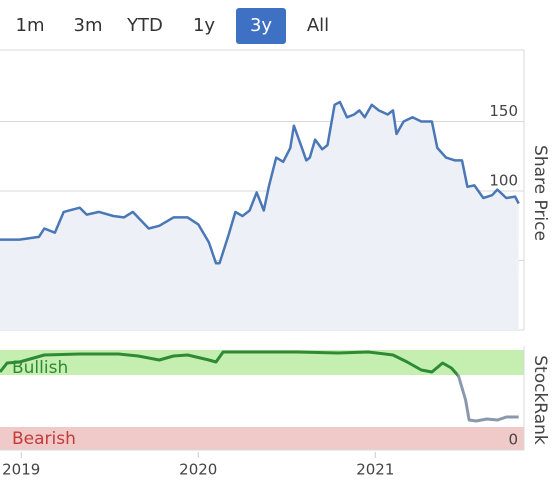 This screenshot has width=556, height=488. Describe the element at coordinates (30, 25) in the screenshot. I see `range-button: 1m` at that location.